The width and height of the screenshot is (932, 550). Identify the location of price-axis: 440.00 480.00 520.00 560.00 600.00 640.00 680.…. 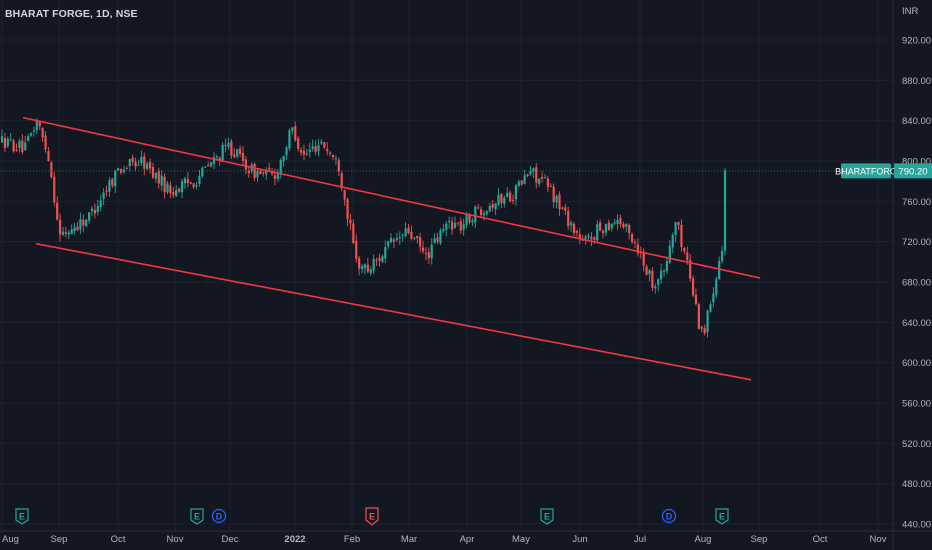
(916, 268).